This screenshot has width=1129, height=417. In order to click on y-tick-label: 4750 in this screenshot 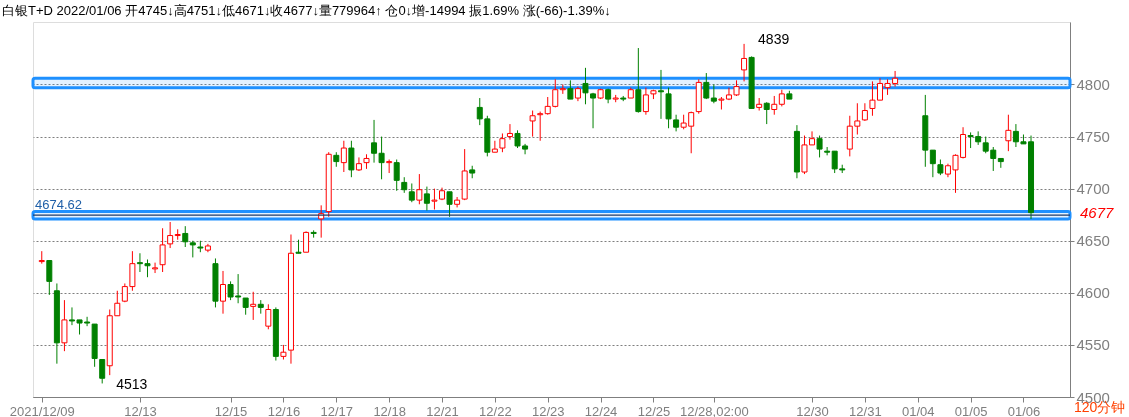, I will do `click(1093, 137)`.